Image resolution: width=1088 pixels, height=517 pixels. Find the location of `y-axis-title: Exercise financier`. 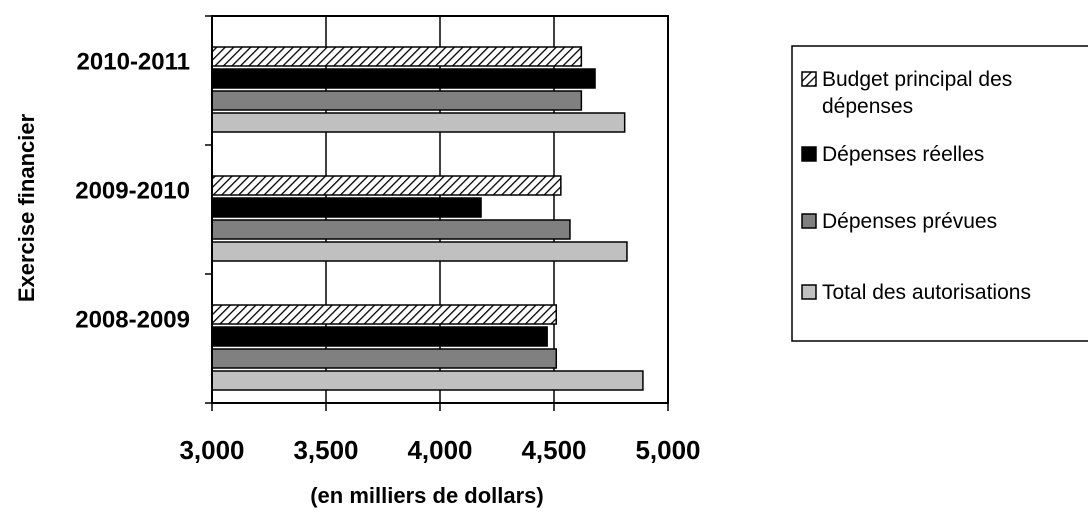

y-axis-title: Exercise financier is located at coordinates (26, 207).